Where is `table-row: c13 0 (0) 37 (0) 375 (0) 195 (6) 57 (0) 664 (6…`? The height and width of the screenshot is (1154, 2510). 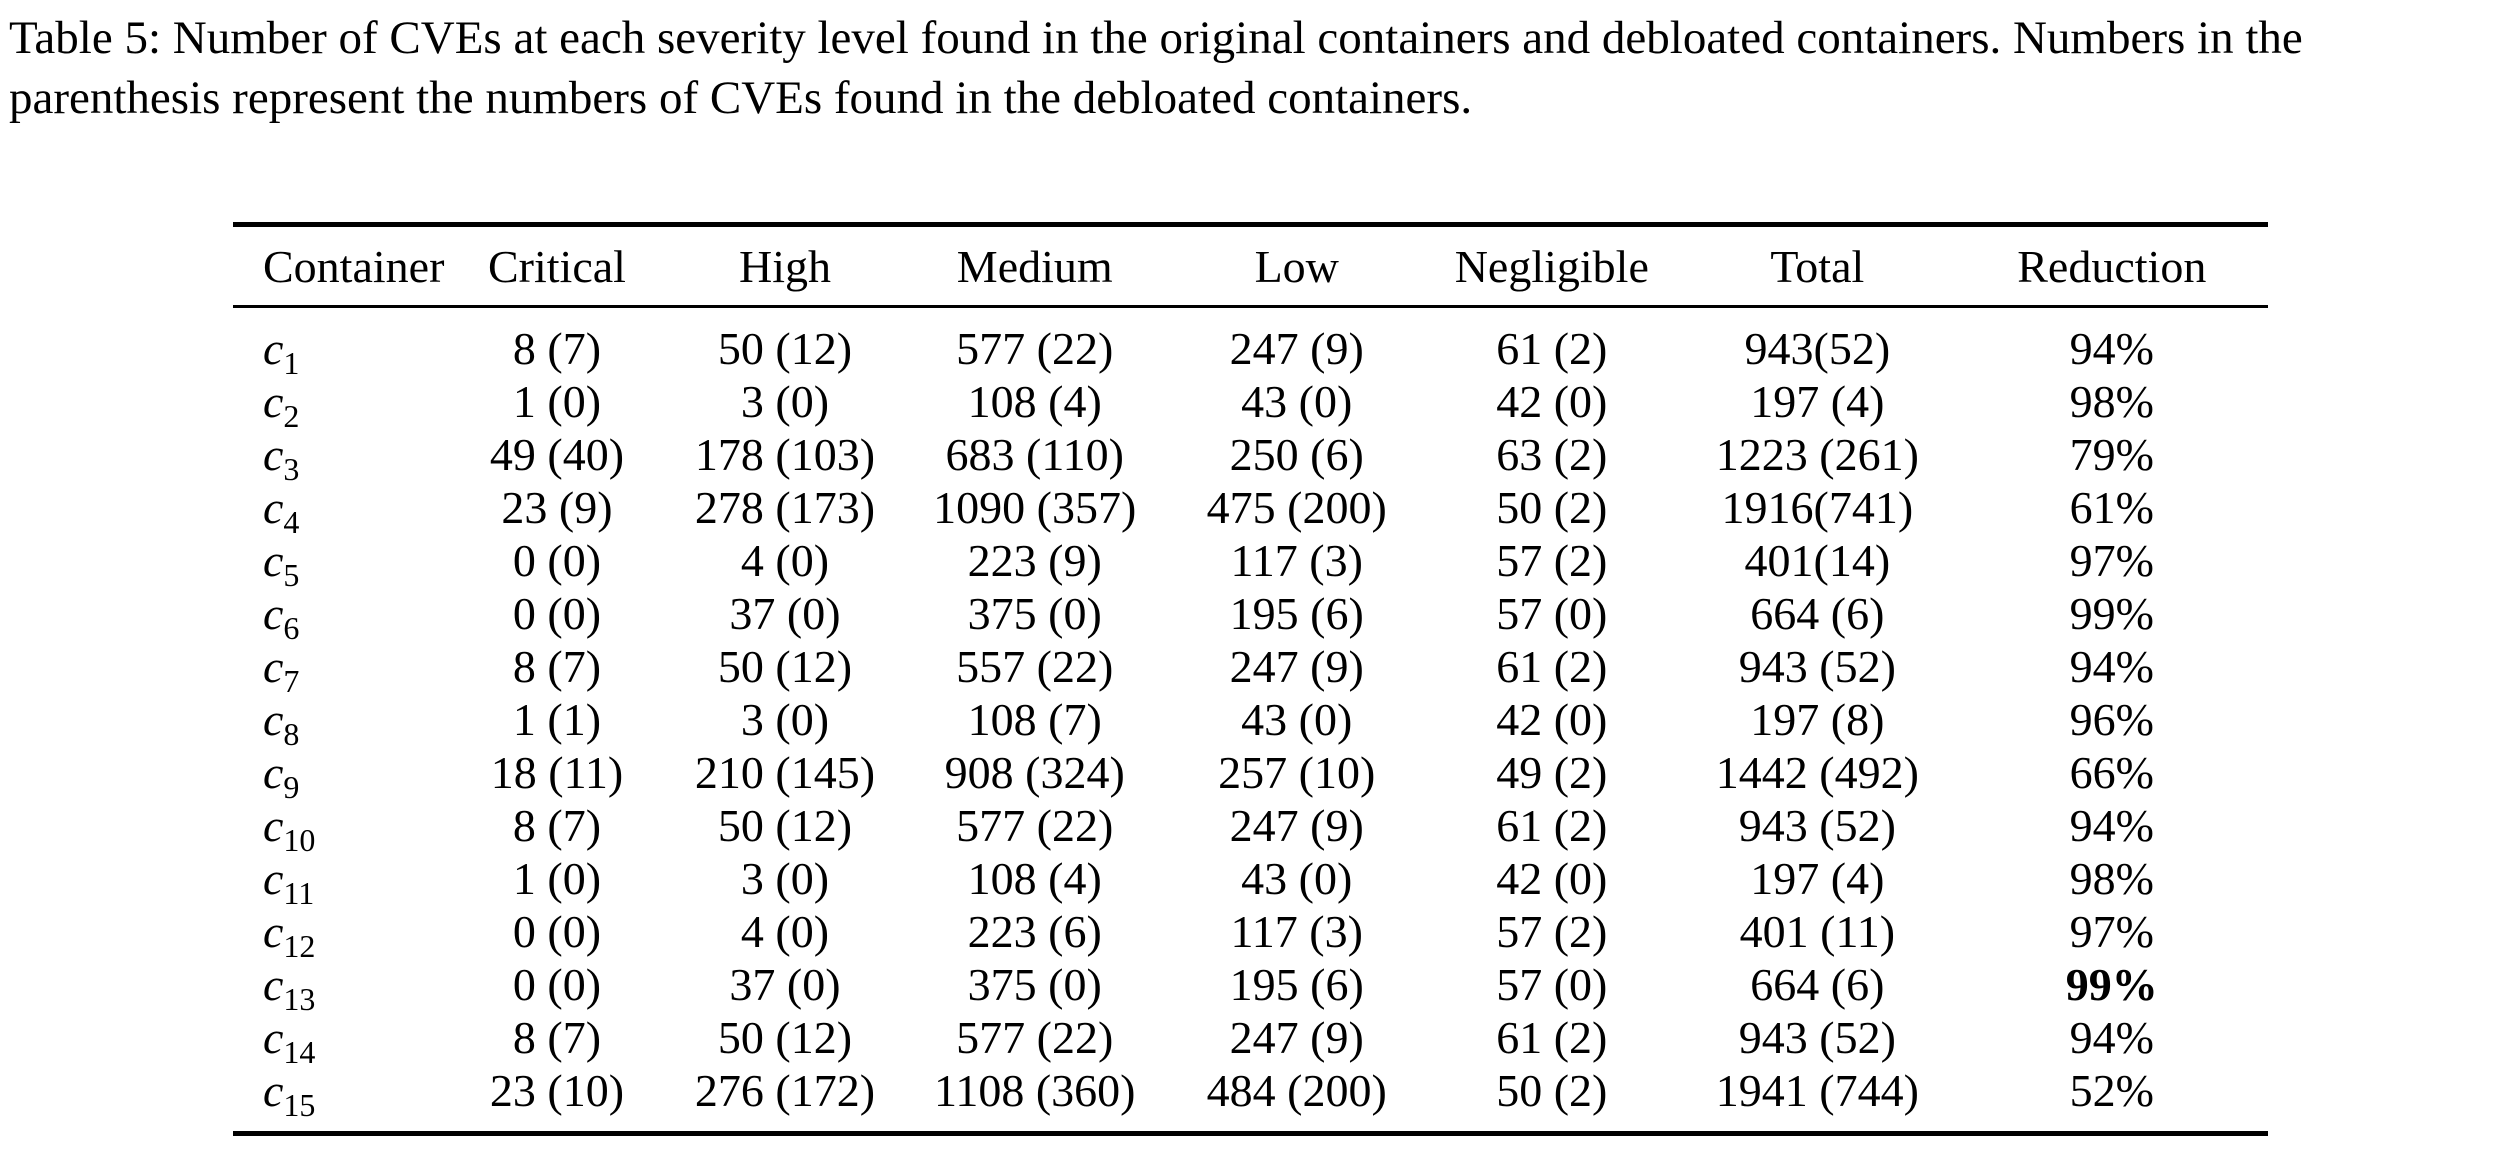 table-row: c13 0 (0) 37 (0) 375 (0) 195 (6) 57 (0) 664 (6… is located at coordinates (1250, 986).